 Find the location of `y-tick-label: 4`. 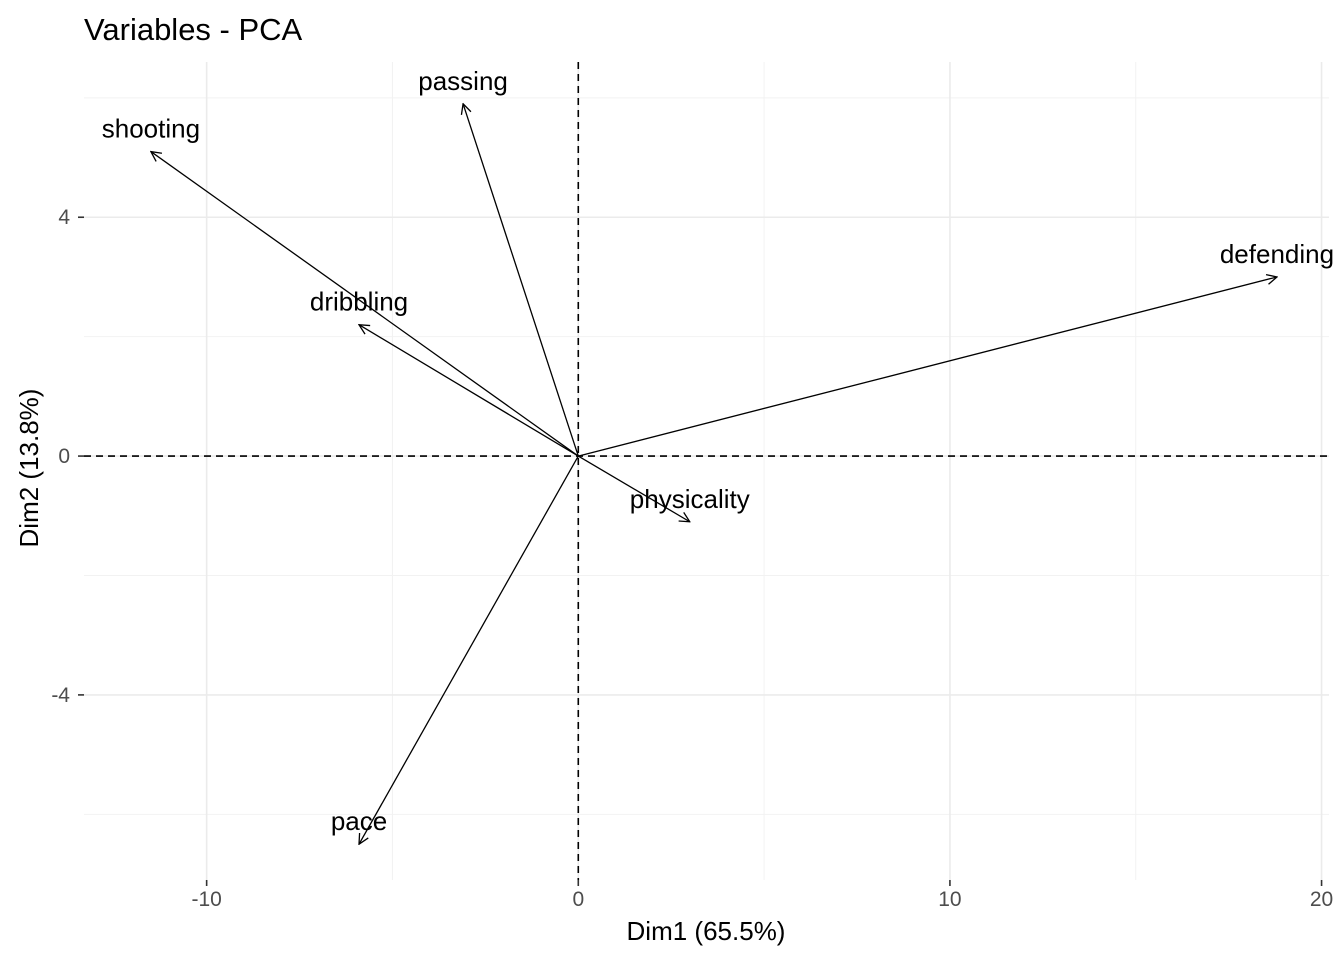

y-tick-label: 4 is located at coordinates (64, 217).